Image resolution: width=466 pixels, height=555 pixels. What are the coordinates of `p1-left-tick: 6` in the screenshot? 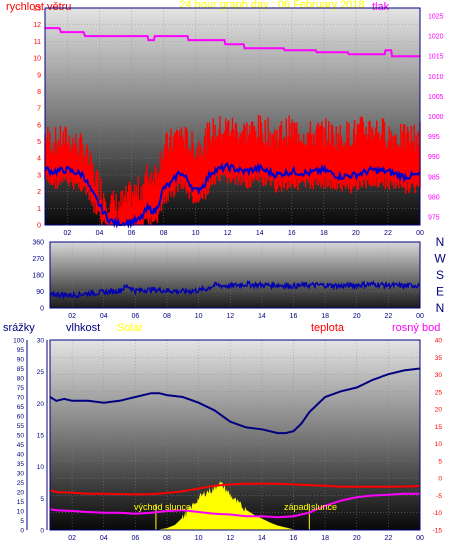 It's located at (39, 125).